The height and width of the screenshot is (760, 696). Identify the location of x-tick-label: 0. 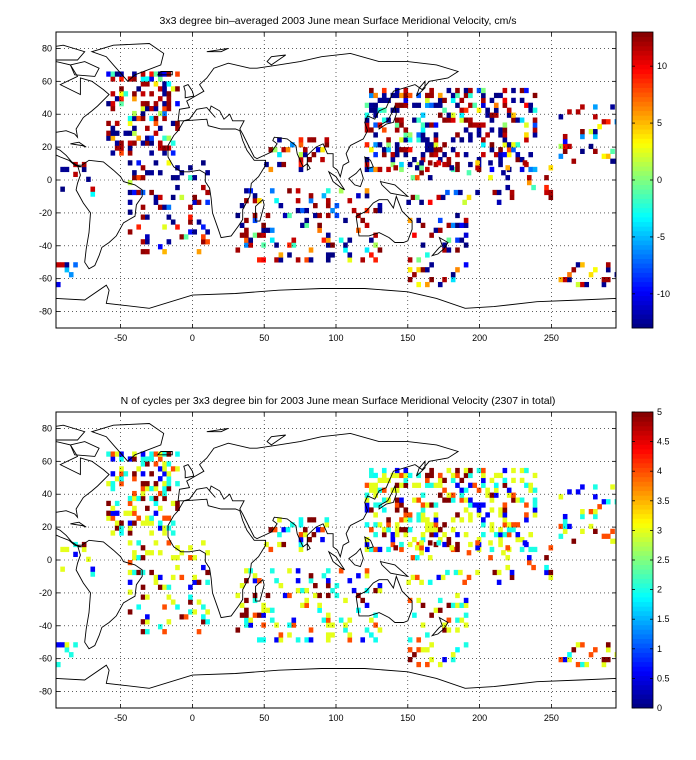
(192, 338).